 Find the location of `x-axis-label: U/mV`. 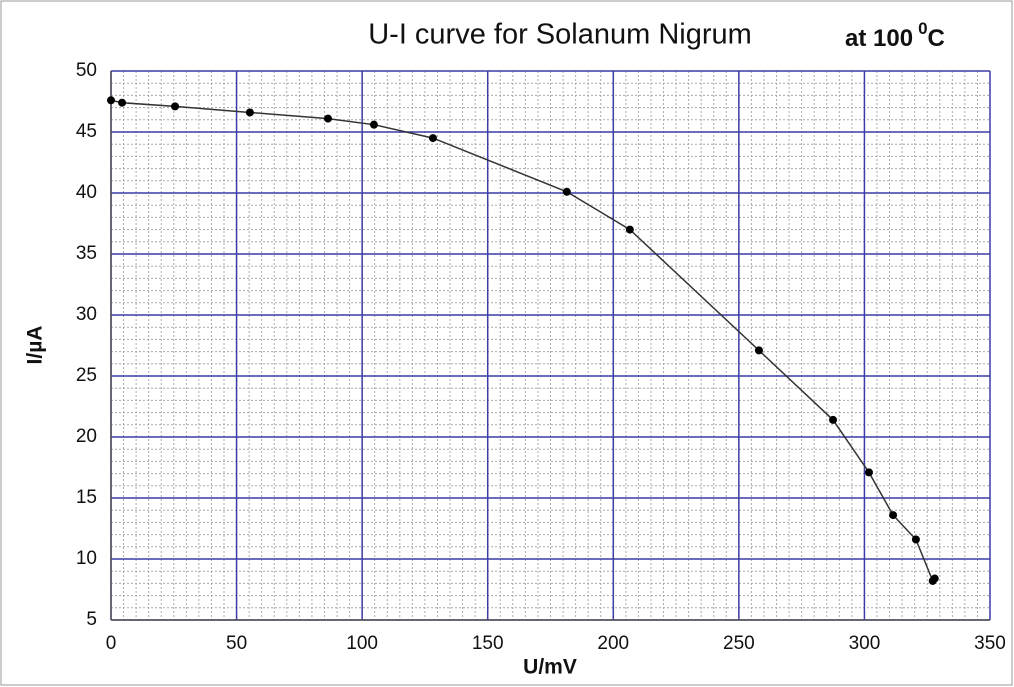

x-axis-label: U/mV is located at coordinates (550, 667).